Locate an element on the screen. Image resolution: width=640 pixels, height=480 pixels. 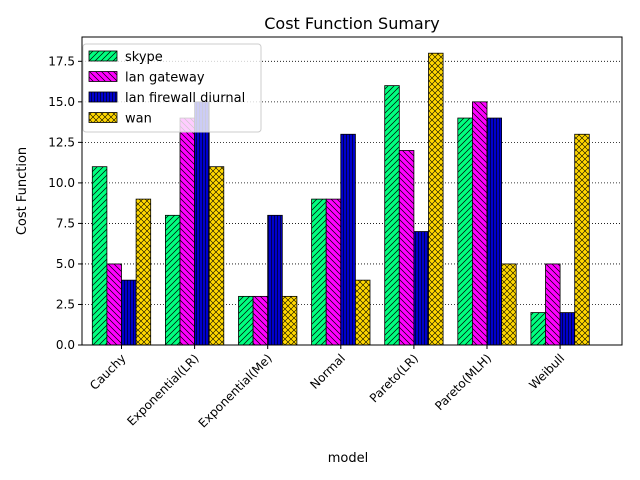
legend: skype lan gateway lan firewall diurnal wan is located at coordinates (172, 88).